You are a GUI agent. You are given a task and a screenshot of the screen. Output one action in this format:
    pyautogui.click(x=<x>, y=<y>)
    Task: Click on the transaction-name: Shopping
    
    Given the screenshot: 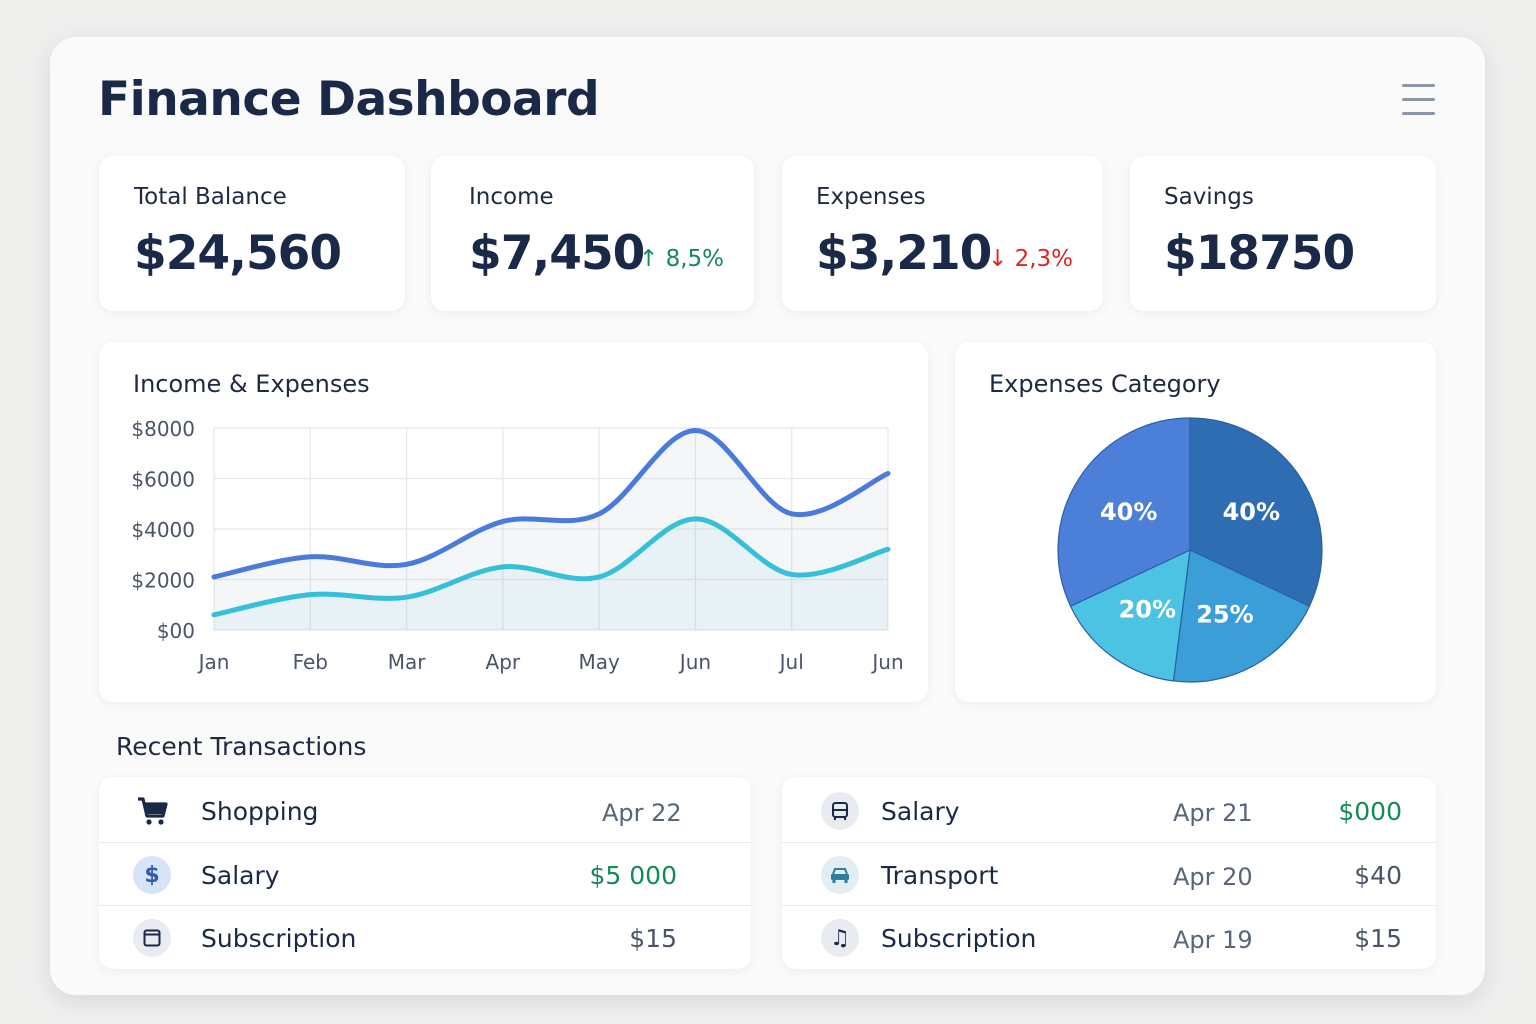 What is the action you would take?
    pyautogui.click(x=260, y=811)
    